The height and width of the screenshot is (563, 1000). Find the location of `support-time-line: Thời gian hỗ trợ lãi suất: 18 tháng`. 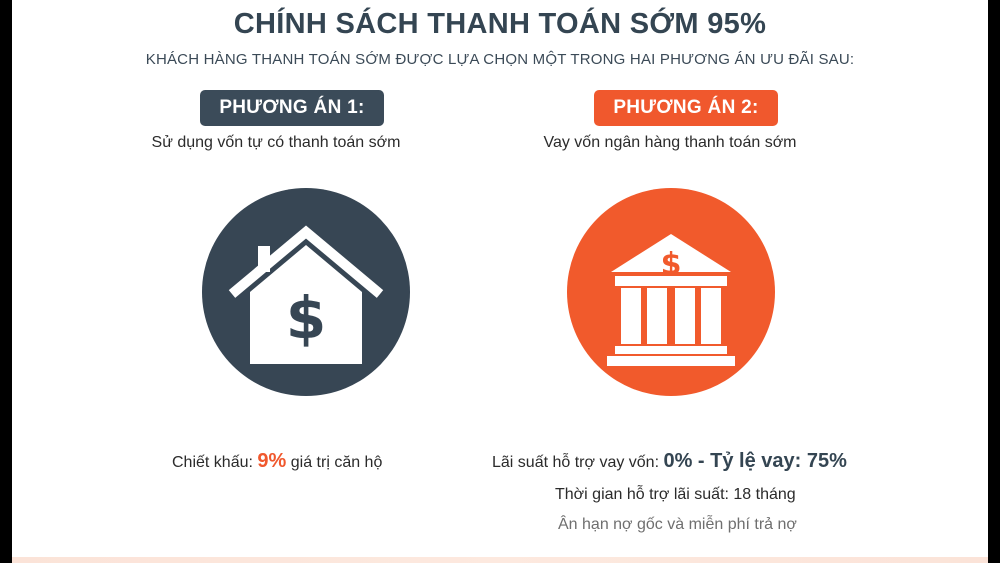

support-time-line: Thời gian hỗ trợ lãi suất: 18 tháng is located at coordinates (675, 494).